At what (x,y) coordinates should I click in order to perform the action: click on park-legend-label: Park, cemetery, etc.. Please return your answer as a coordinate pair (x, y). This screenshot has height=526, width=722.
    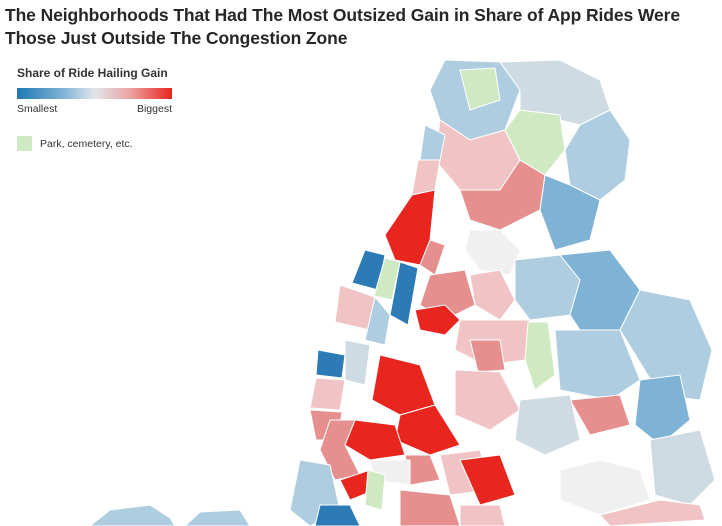
    Looking at the image, I should click on (86, 143).